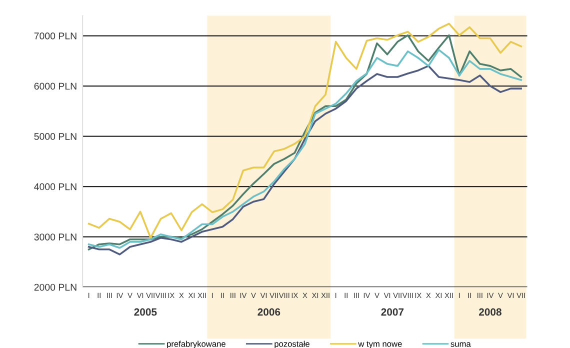 The image size is (570, 348). What do you see at coordinates (55, 186) in the screenshot?
I see `y-tick-label: 4000 PLN` at bounding box center [55, 186].